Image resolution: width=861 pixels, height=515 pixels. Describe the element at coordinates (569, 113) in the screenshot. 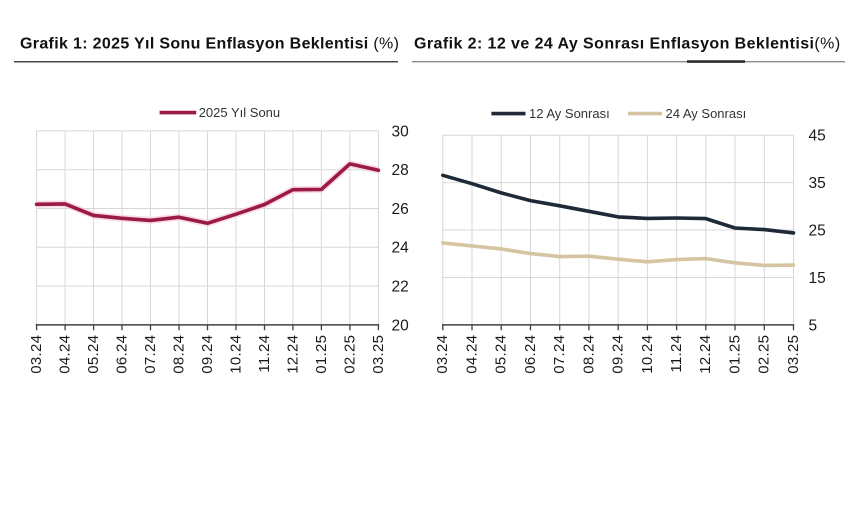

I see `svg-text: 12 Ay Sonrası` at that location.